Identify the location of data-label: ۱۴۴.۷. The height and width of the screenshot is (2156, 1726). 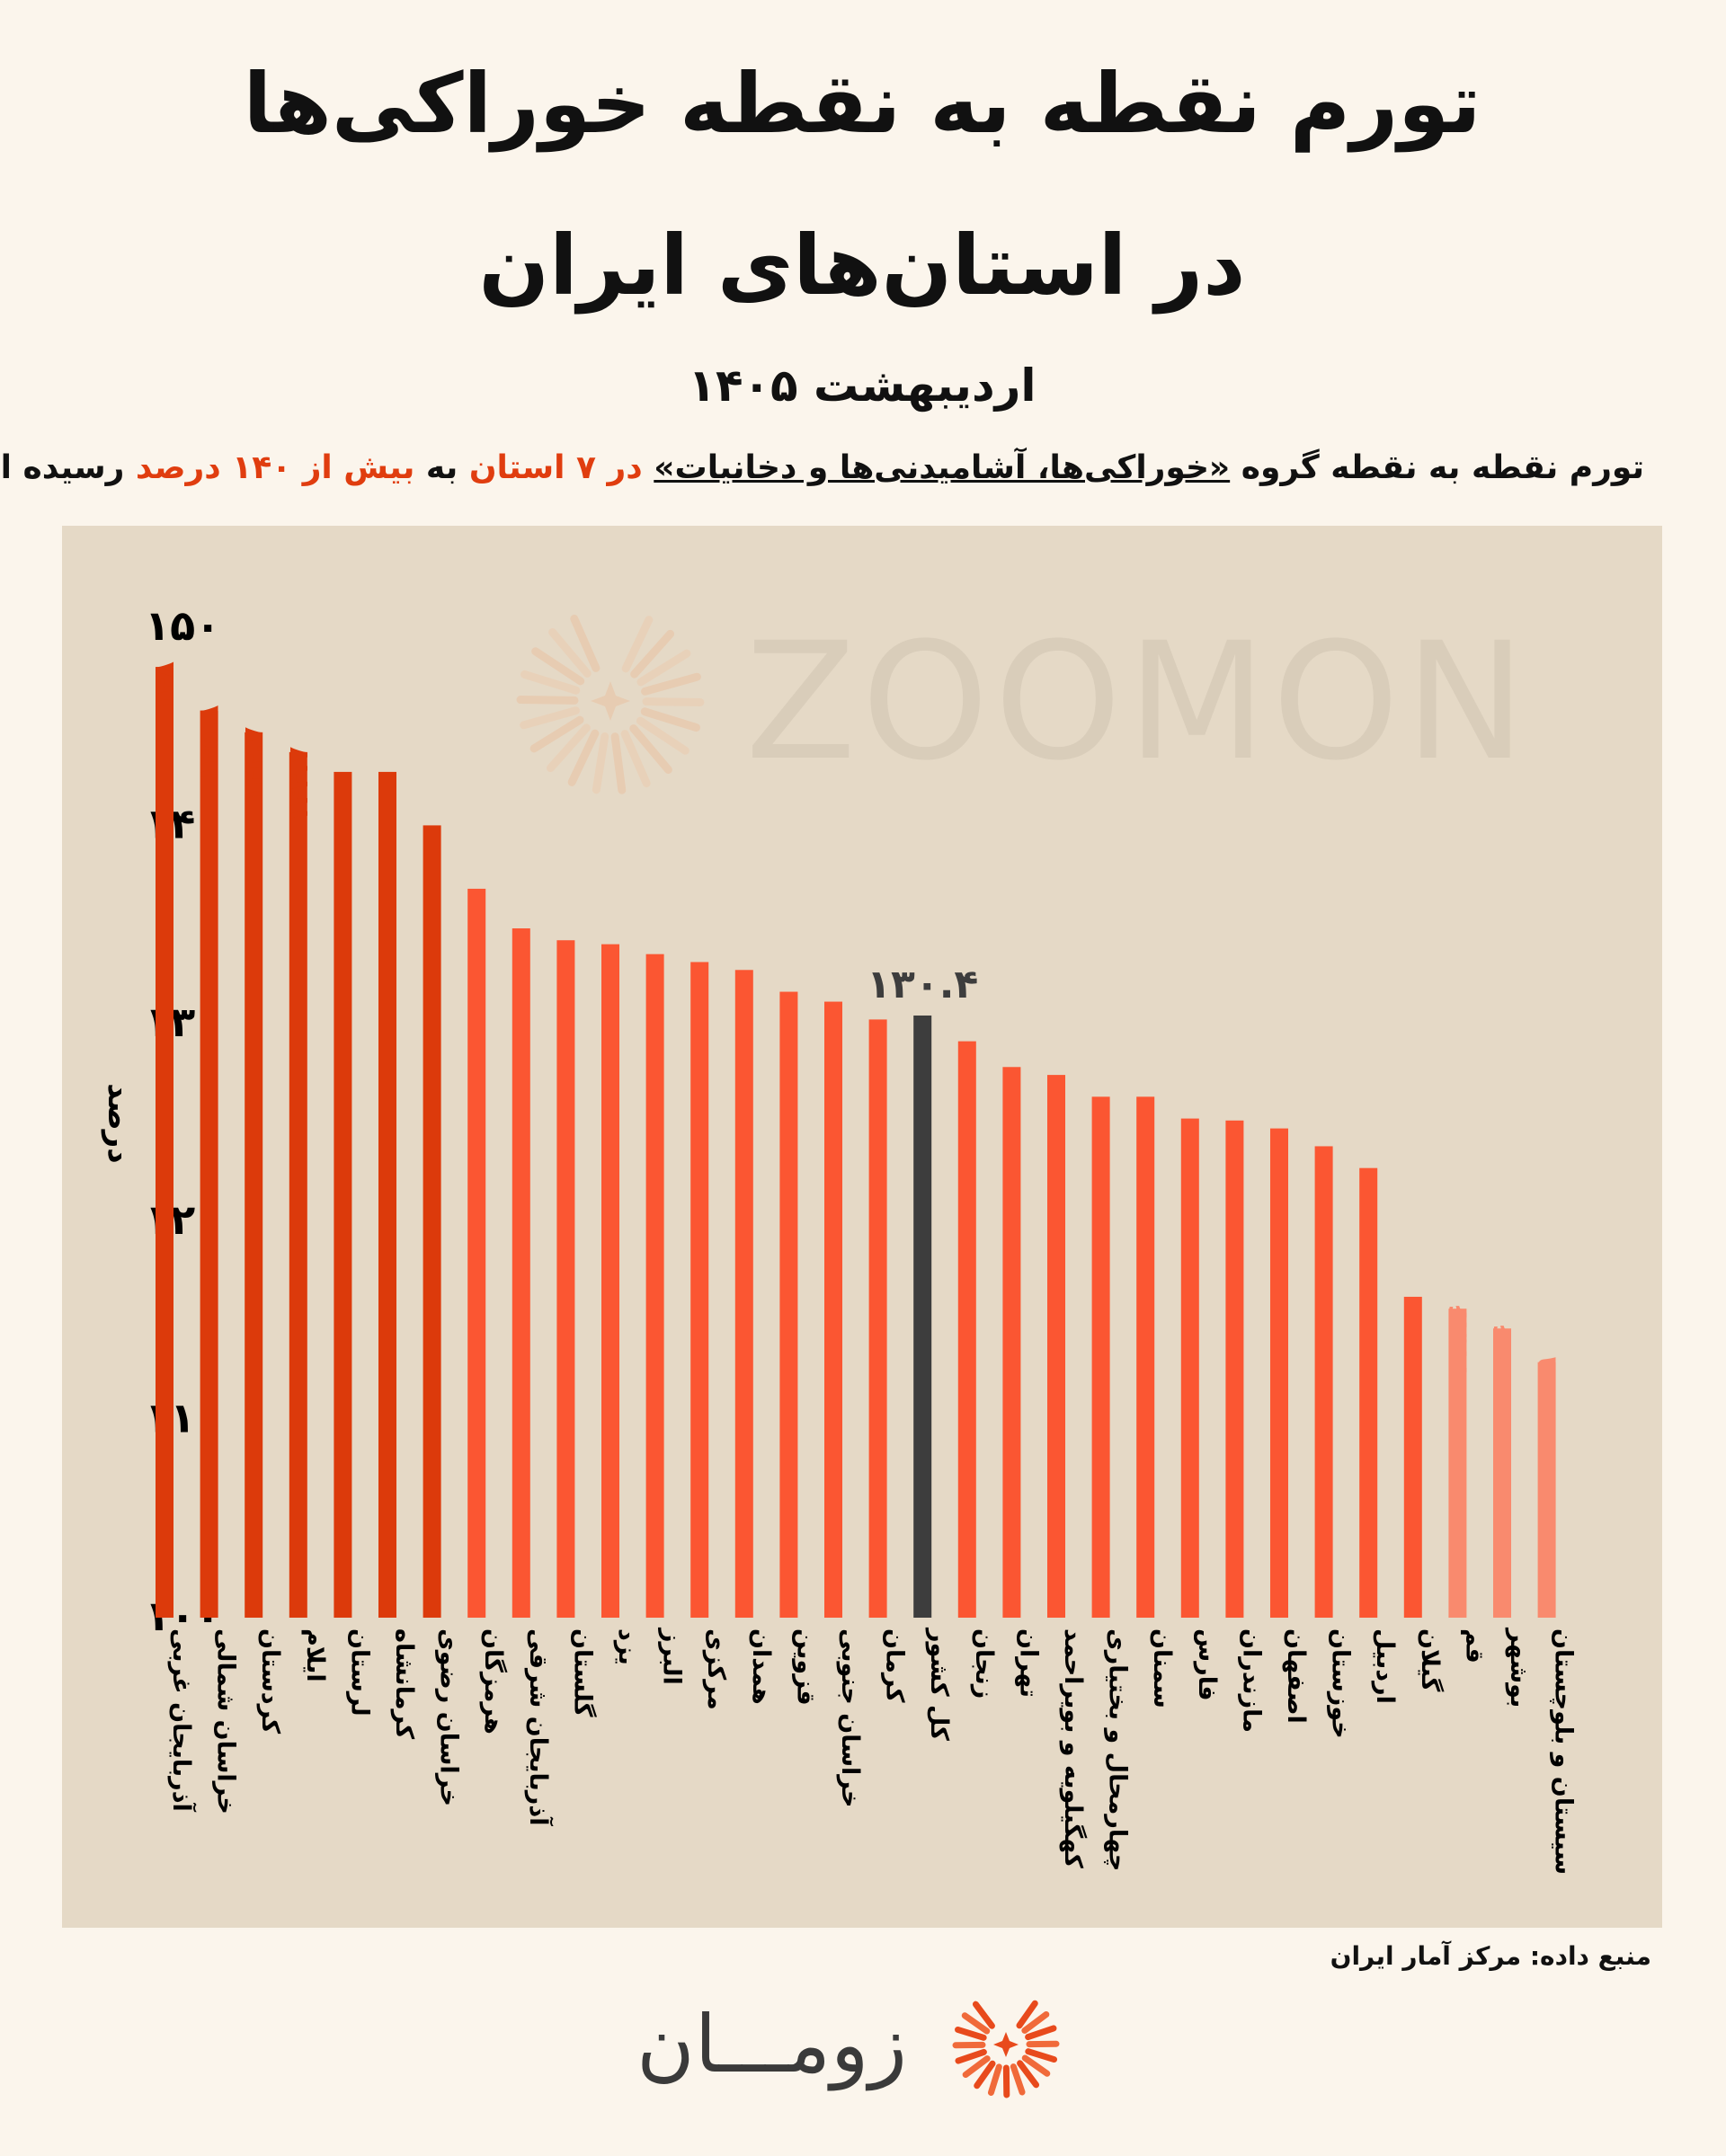
(255, 765).